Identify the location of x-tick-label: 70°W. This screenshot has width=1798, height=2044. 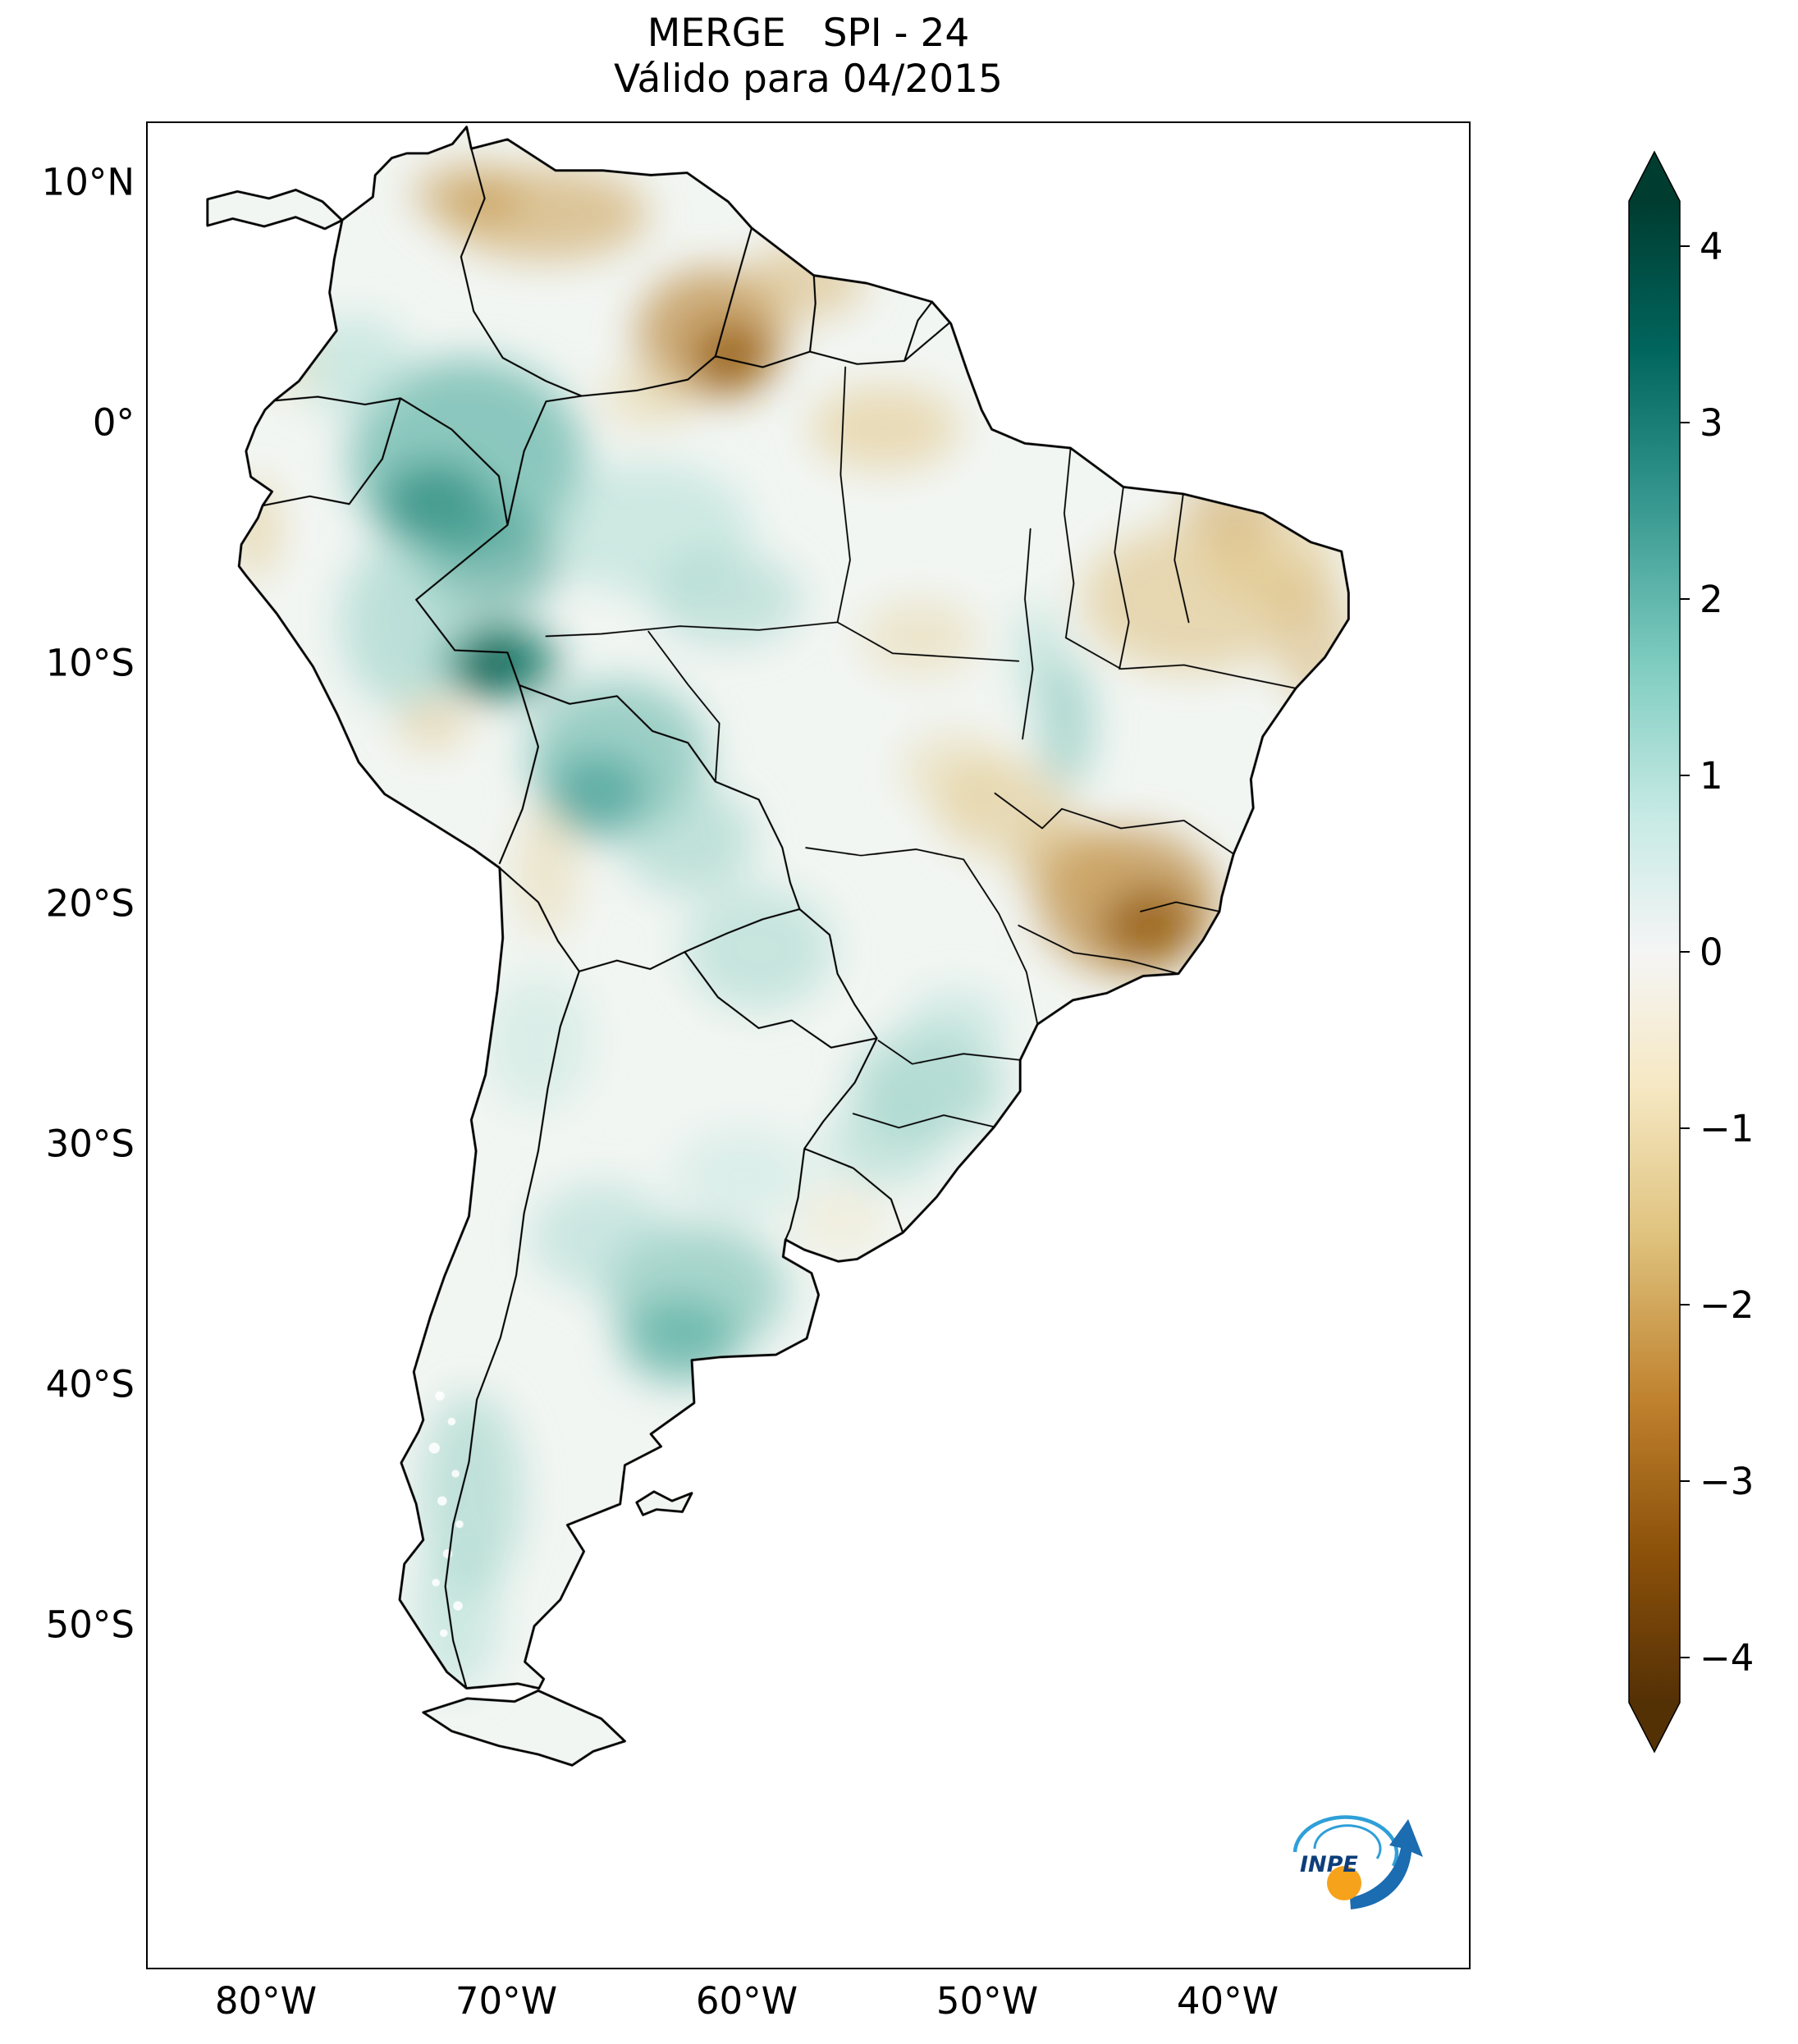
(506, 2001).